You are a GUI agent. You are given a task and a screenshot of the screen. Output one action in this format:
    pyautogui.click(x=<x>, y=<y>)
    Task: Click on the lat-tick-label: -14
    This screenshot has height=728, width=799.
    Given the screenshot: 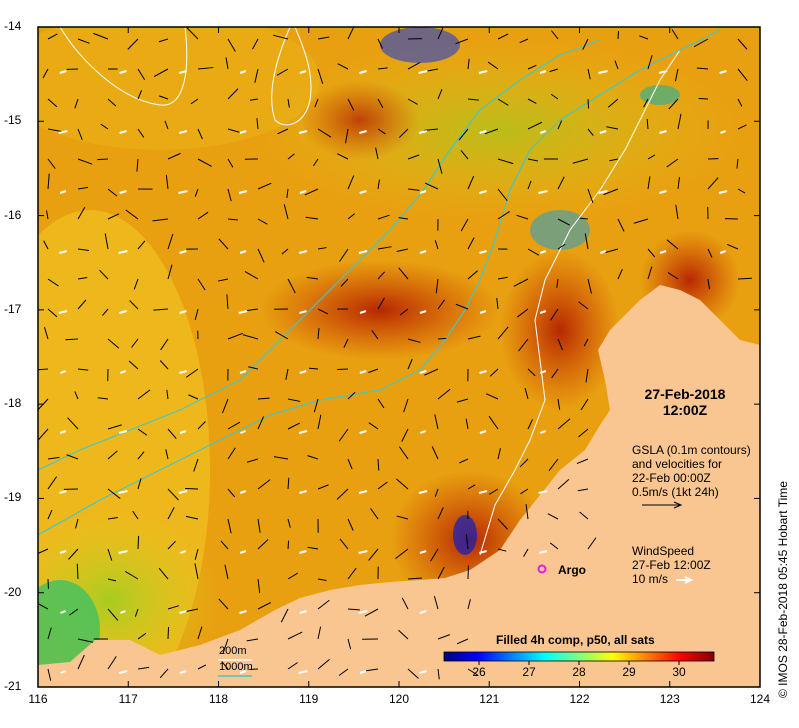 What is the action you would take?
    pyautogui.click(x=13, y=26)
    